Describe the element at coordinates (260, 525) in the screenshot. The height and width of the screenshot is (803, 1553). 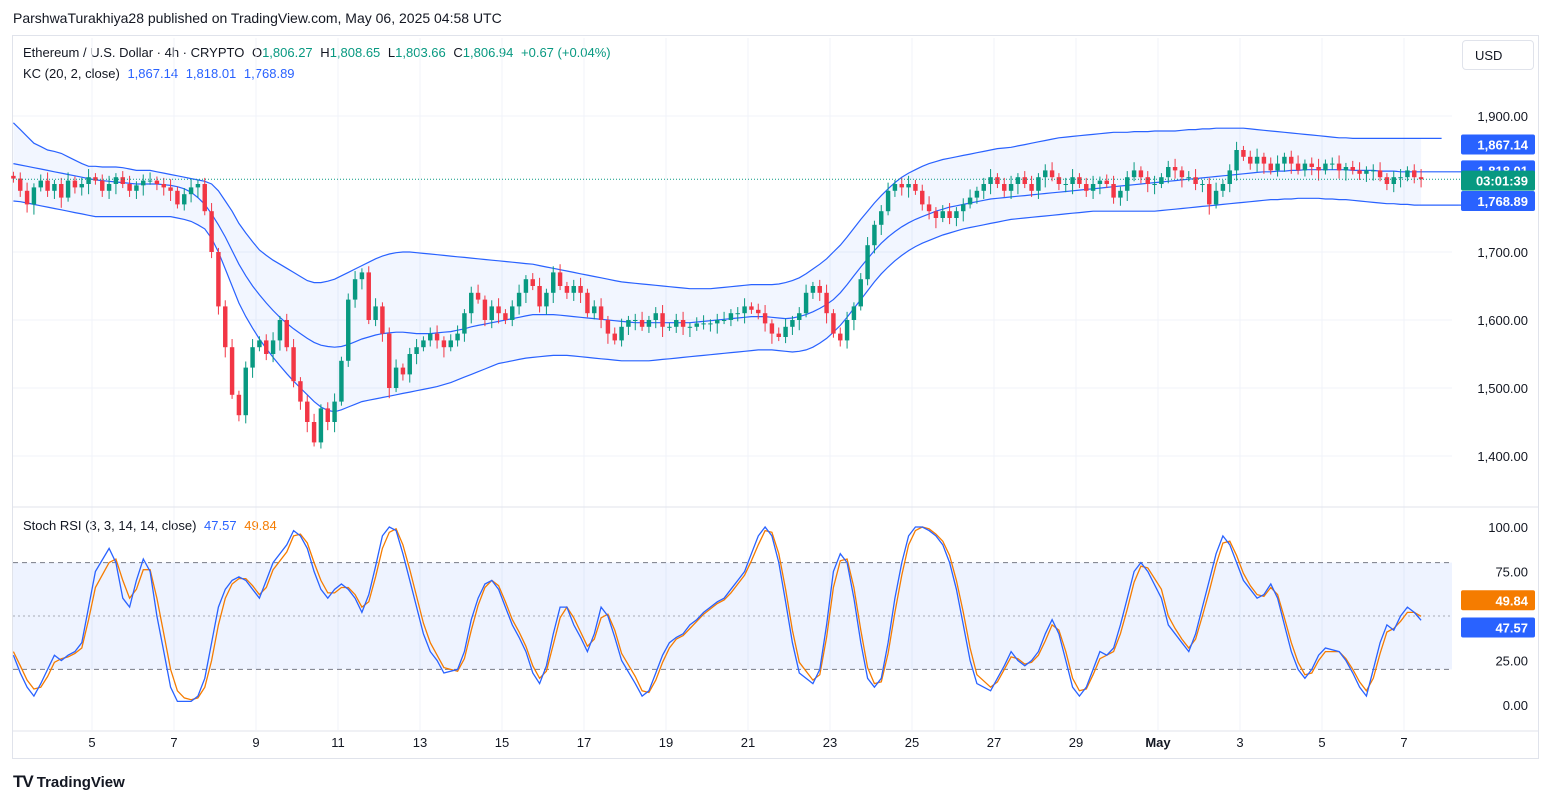
I see `rsi-d-value: 49.84` at that location.